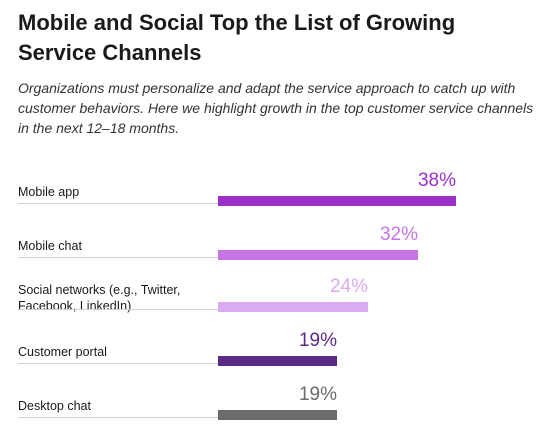 This screenshot has height=447, width=557. What do you see at coordinates (398, 234) in the screenshot?
I see `bar-value-label: 32%` at bounding box center [398, 234].